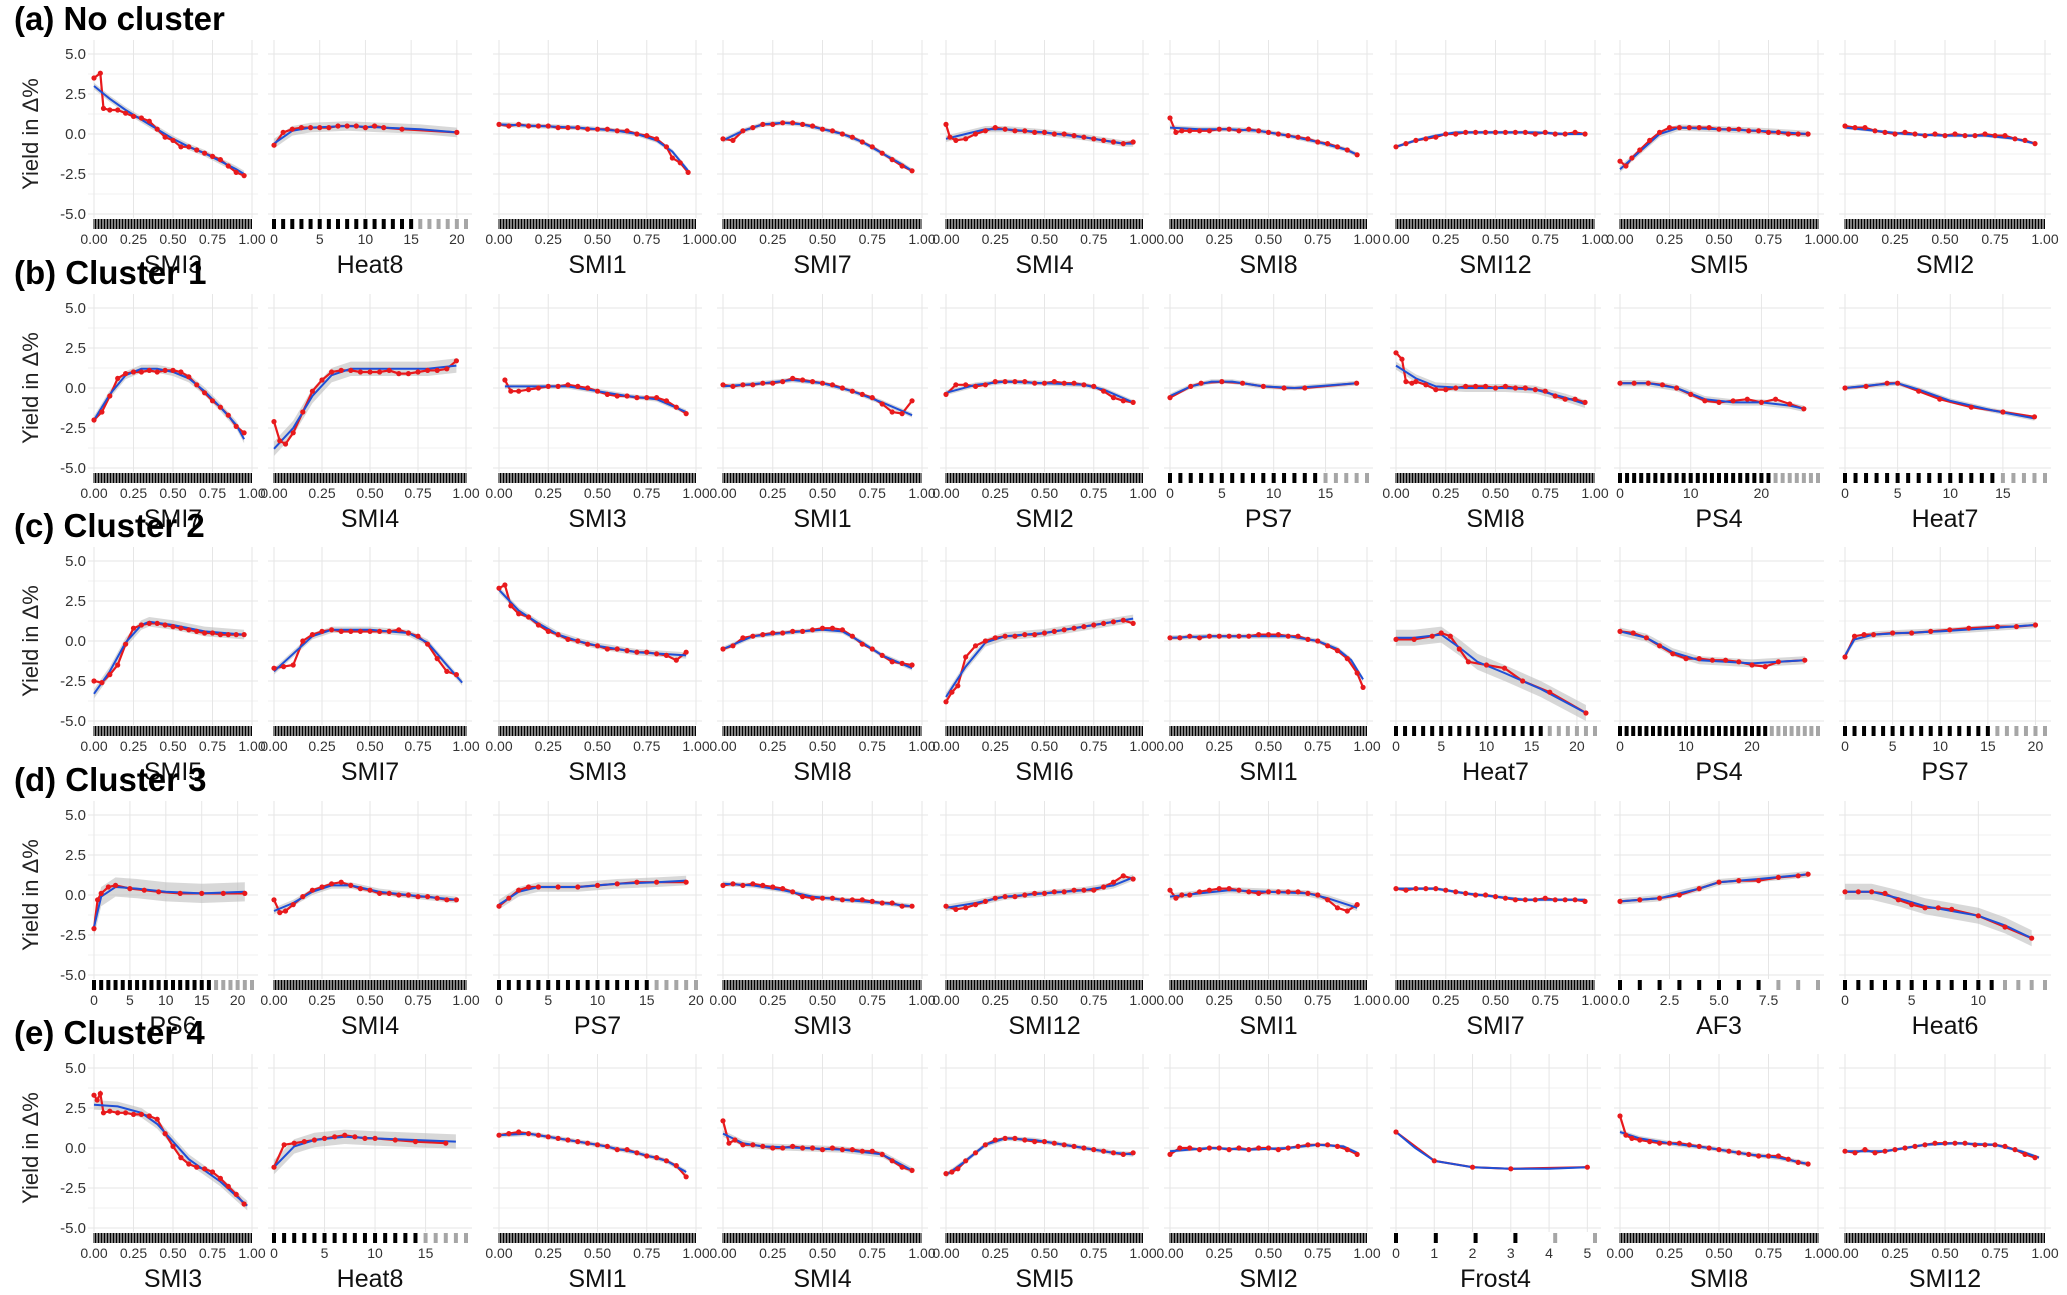  I want to click on panel-smi1: 0.00 0.25 0.50 0.75 1.00 SMI1, so click(822, 413).